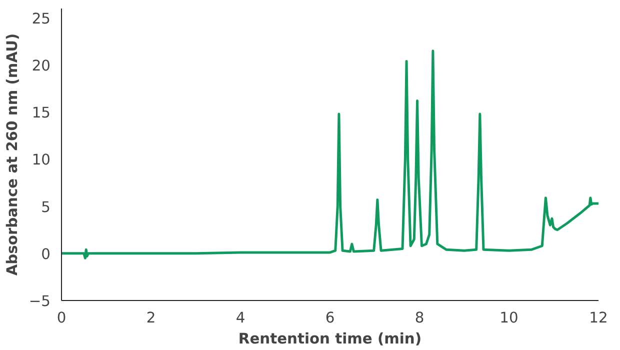  I want to click on x-tick-label: 4, so click(241, 318).